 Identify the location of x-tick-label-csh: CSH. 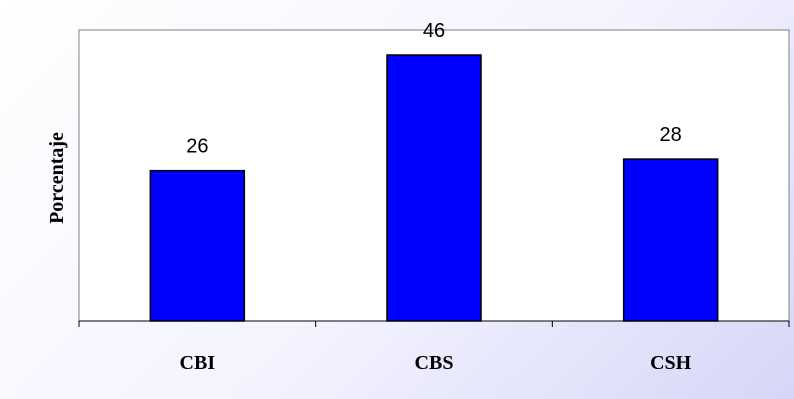
(671, 363).